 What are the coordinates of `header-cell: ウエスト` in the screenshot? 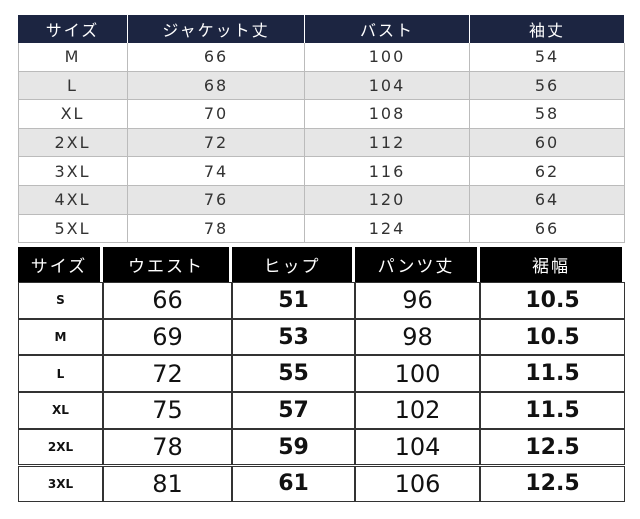 It's located at (167, 264).